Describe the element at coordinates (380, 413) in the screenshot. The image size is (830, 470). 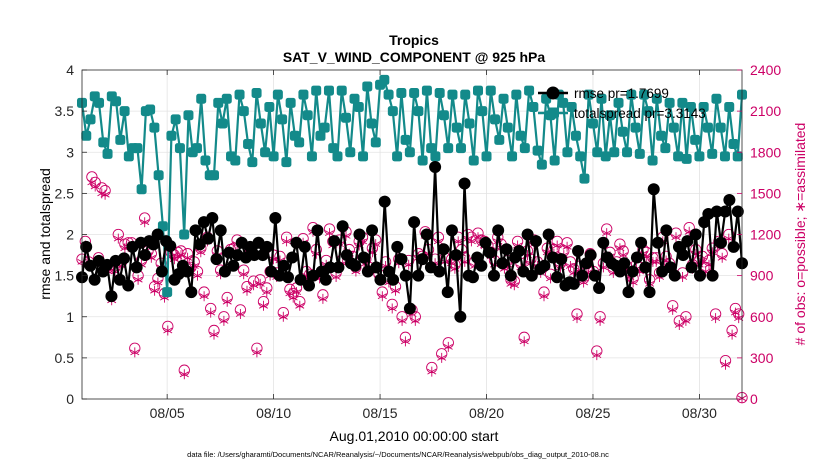
I see `x-tick-label: 08/15` at that location.